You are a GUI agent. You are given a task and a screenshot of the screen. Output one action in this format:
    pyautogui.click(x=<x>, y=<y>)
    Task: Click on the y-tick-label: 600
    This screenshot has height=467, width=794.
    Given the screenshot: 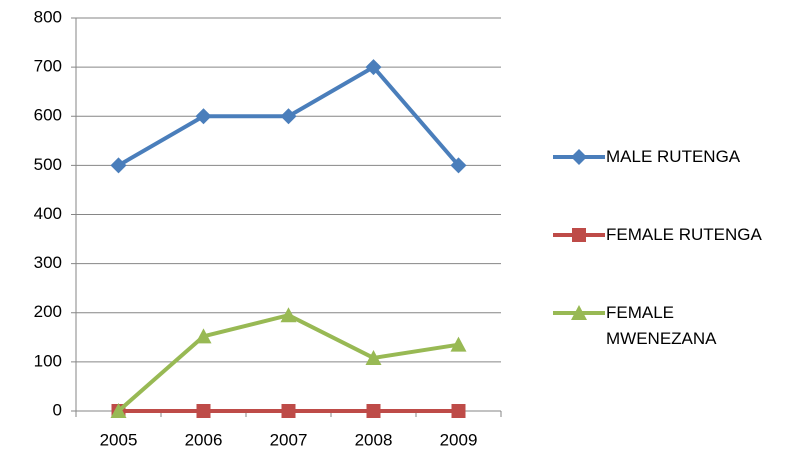 What is the action you would take?
    pyautogui.click(x=48, y=115)
    